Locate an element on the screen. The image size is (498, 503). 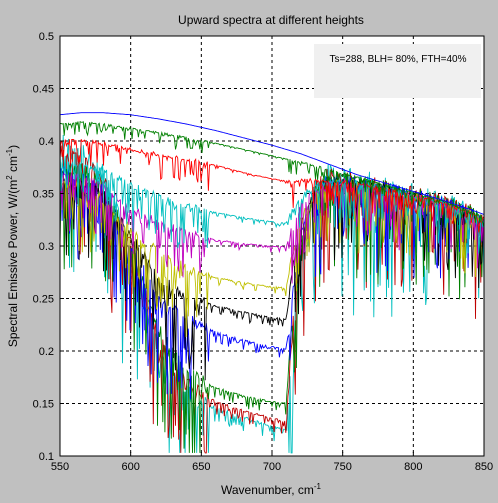
x-tick-label: 850 is located at coordinates (484, 467).